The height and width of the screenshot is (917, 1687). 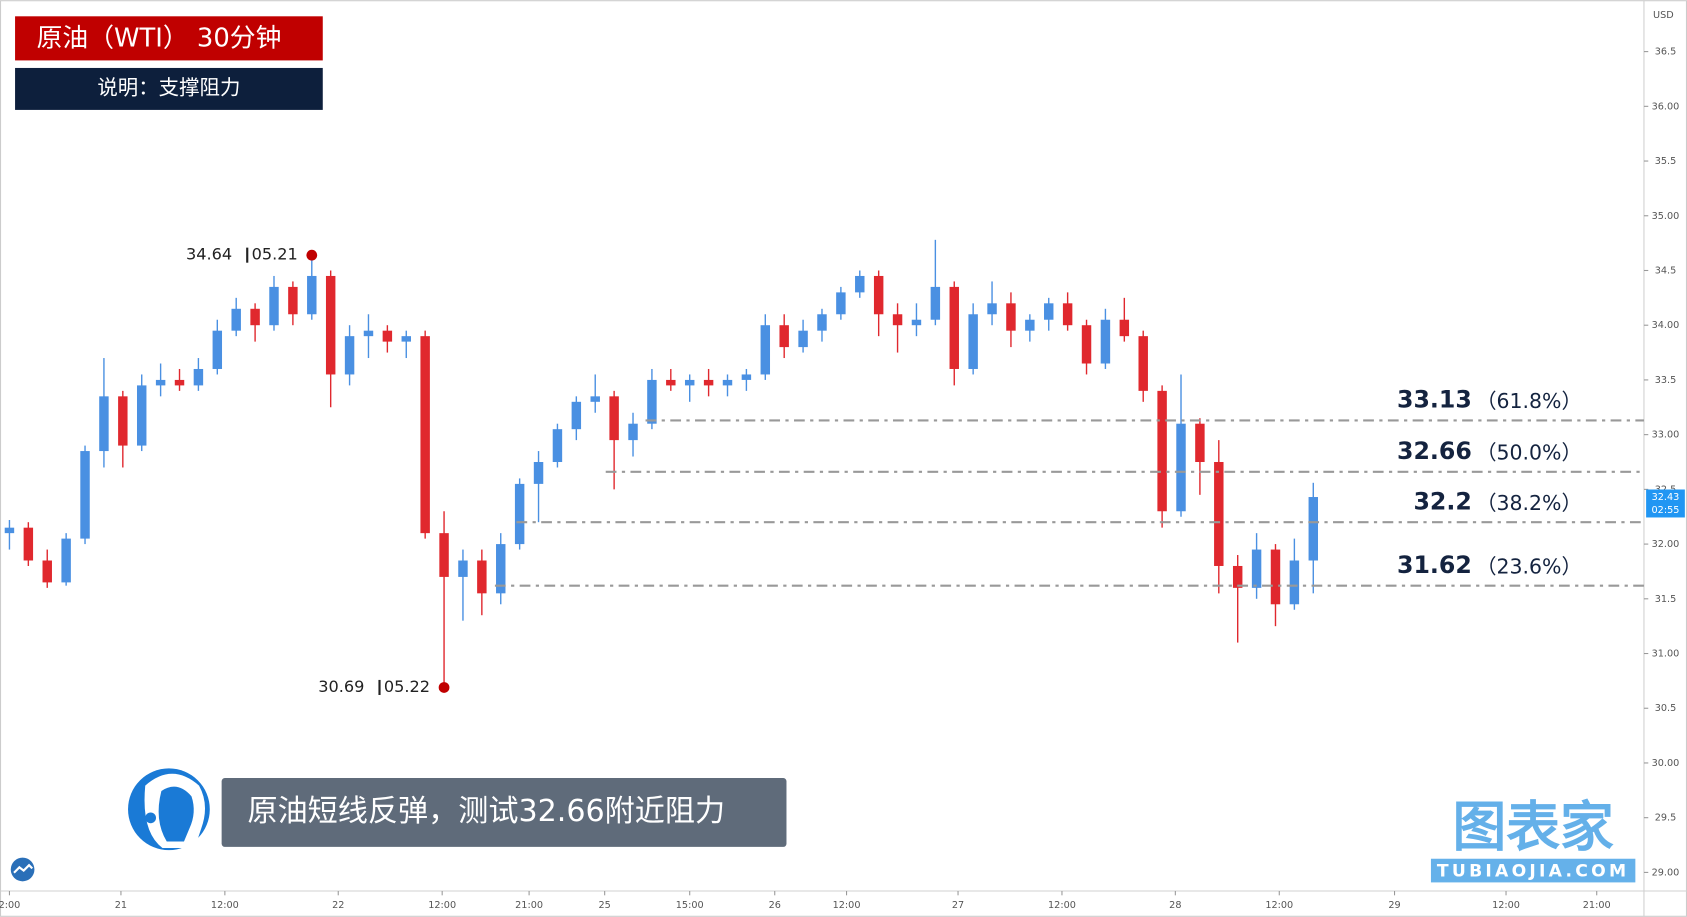 What do you see at coordinates (775, 905) in the screenshot?
I see `x-tick-label: 26` at bounding box center [775, 905].